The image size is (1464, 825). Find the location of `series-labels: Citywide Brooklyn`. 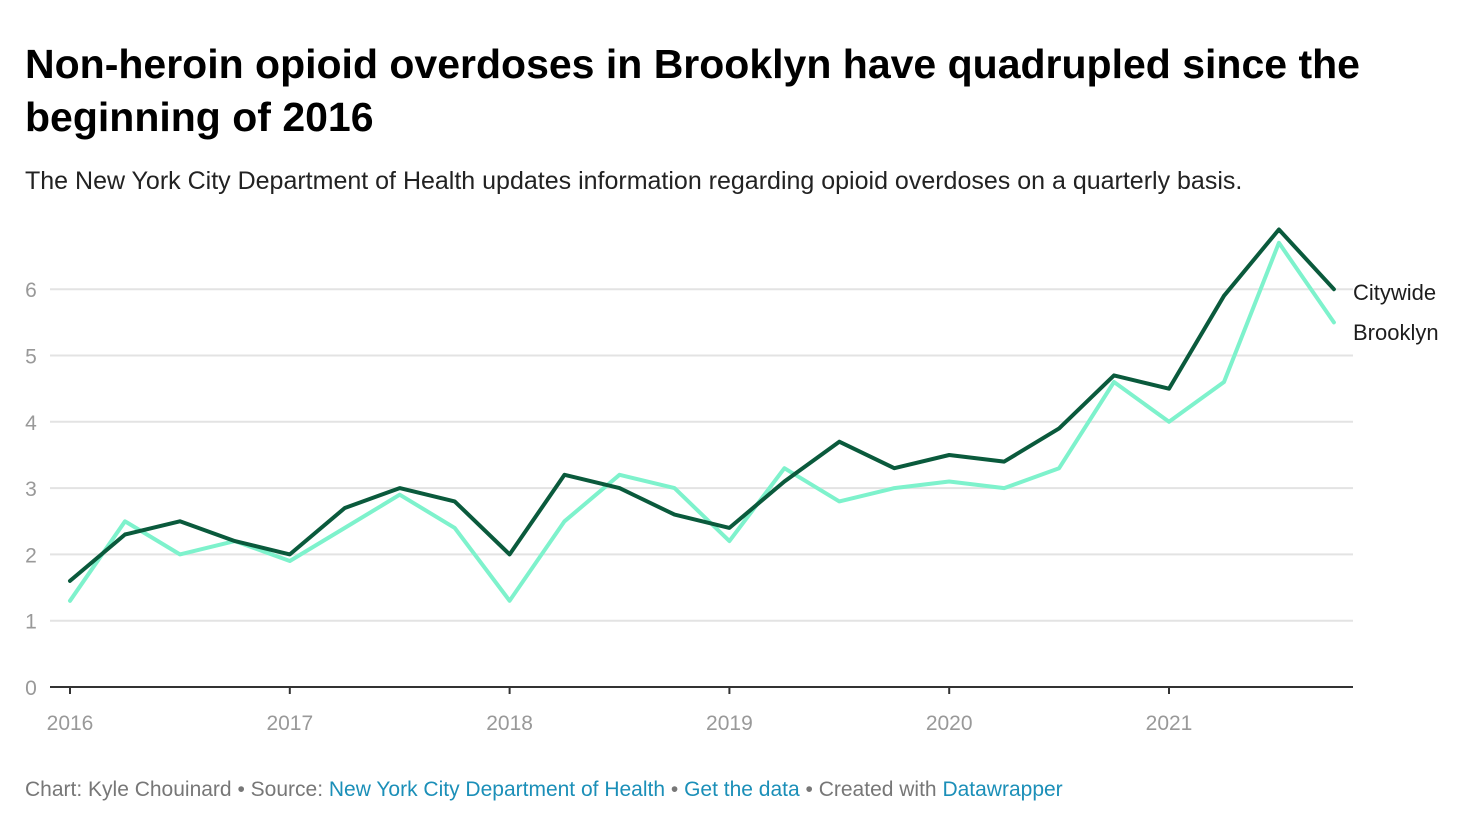

series-labels: Citywide Brooklyn is located at coordinates (1396, 312).